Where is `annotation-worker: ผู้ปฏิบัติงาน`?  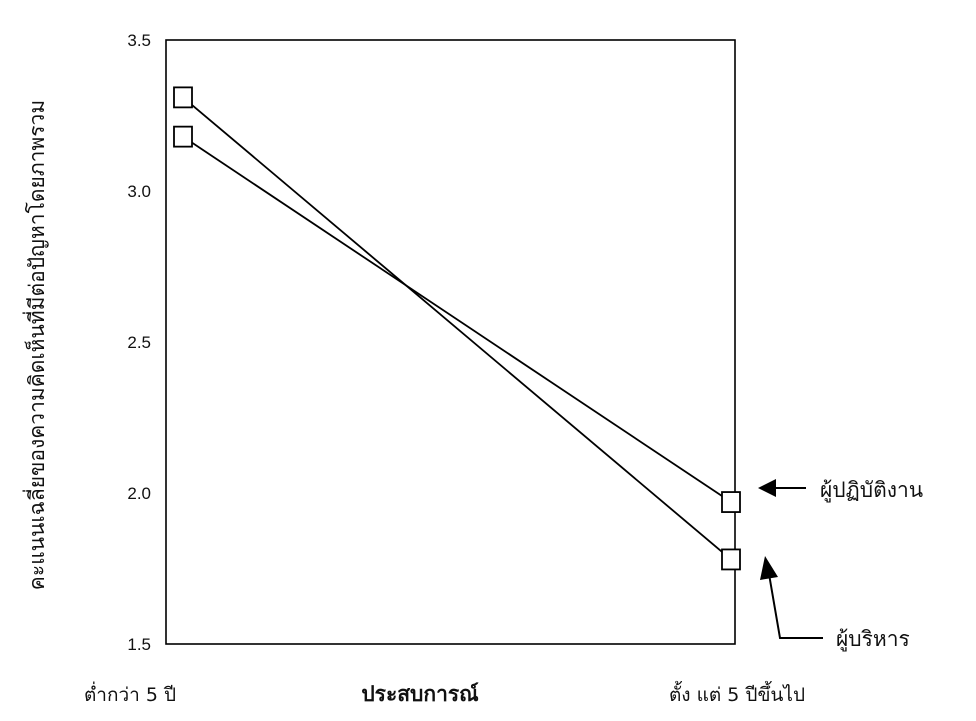
annotation-worker: ผู้ปฏิบัติงาน is located at coordinates (840, 490).